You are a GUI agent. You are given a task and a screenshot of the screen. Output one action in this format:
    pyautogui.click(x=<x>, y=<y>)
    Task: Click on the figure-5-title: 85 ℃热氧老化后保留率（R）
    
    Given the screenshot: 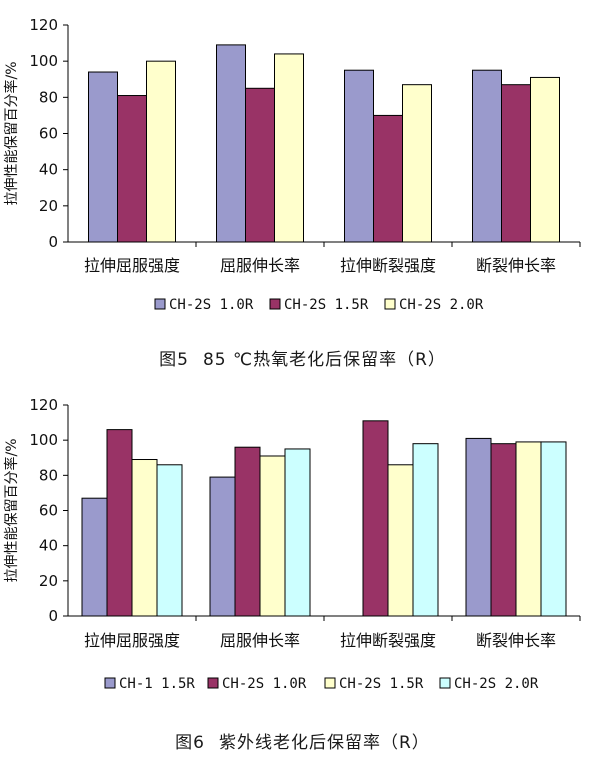 What is the action you would take?
    pyautogui.click(x=324, y=360)
    